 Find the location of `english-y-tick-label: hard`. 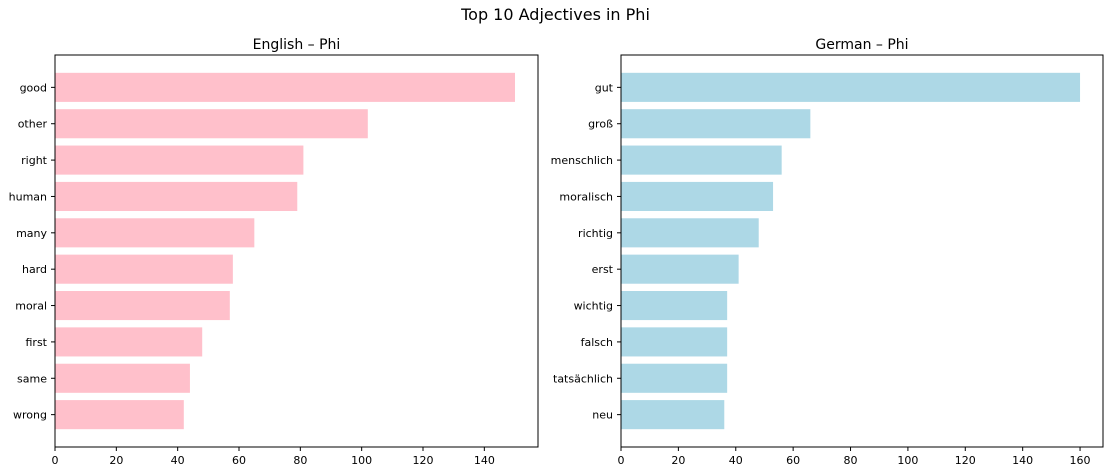

english-y-tick-label: hard is located at coordinates (34, 269).